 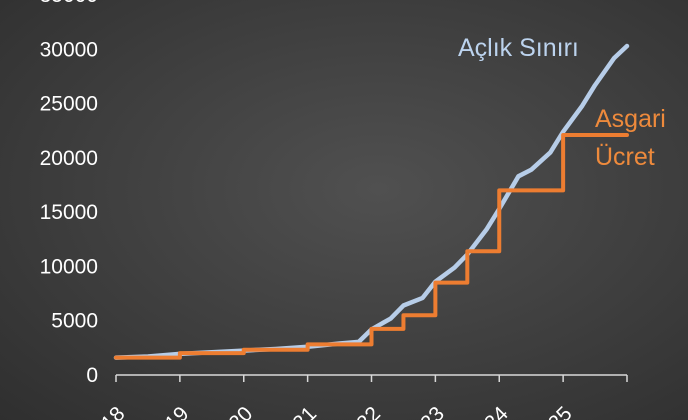 What do you see at coordinates (69, 193) in the screenshot?
I see `y-axis-tick-labels: 0 5000 10000 15000 20000 25000 30000 35000` at bounding box center [69, 193].